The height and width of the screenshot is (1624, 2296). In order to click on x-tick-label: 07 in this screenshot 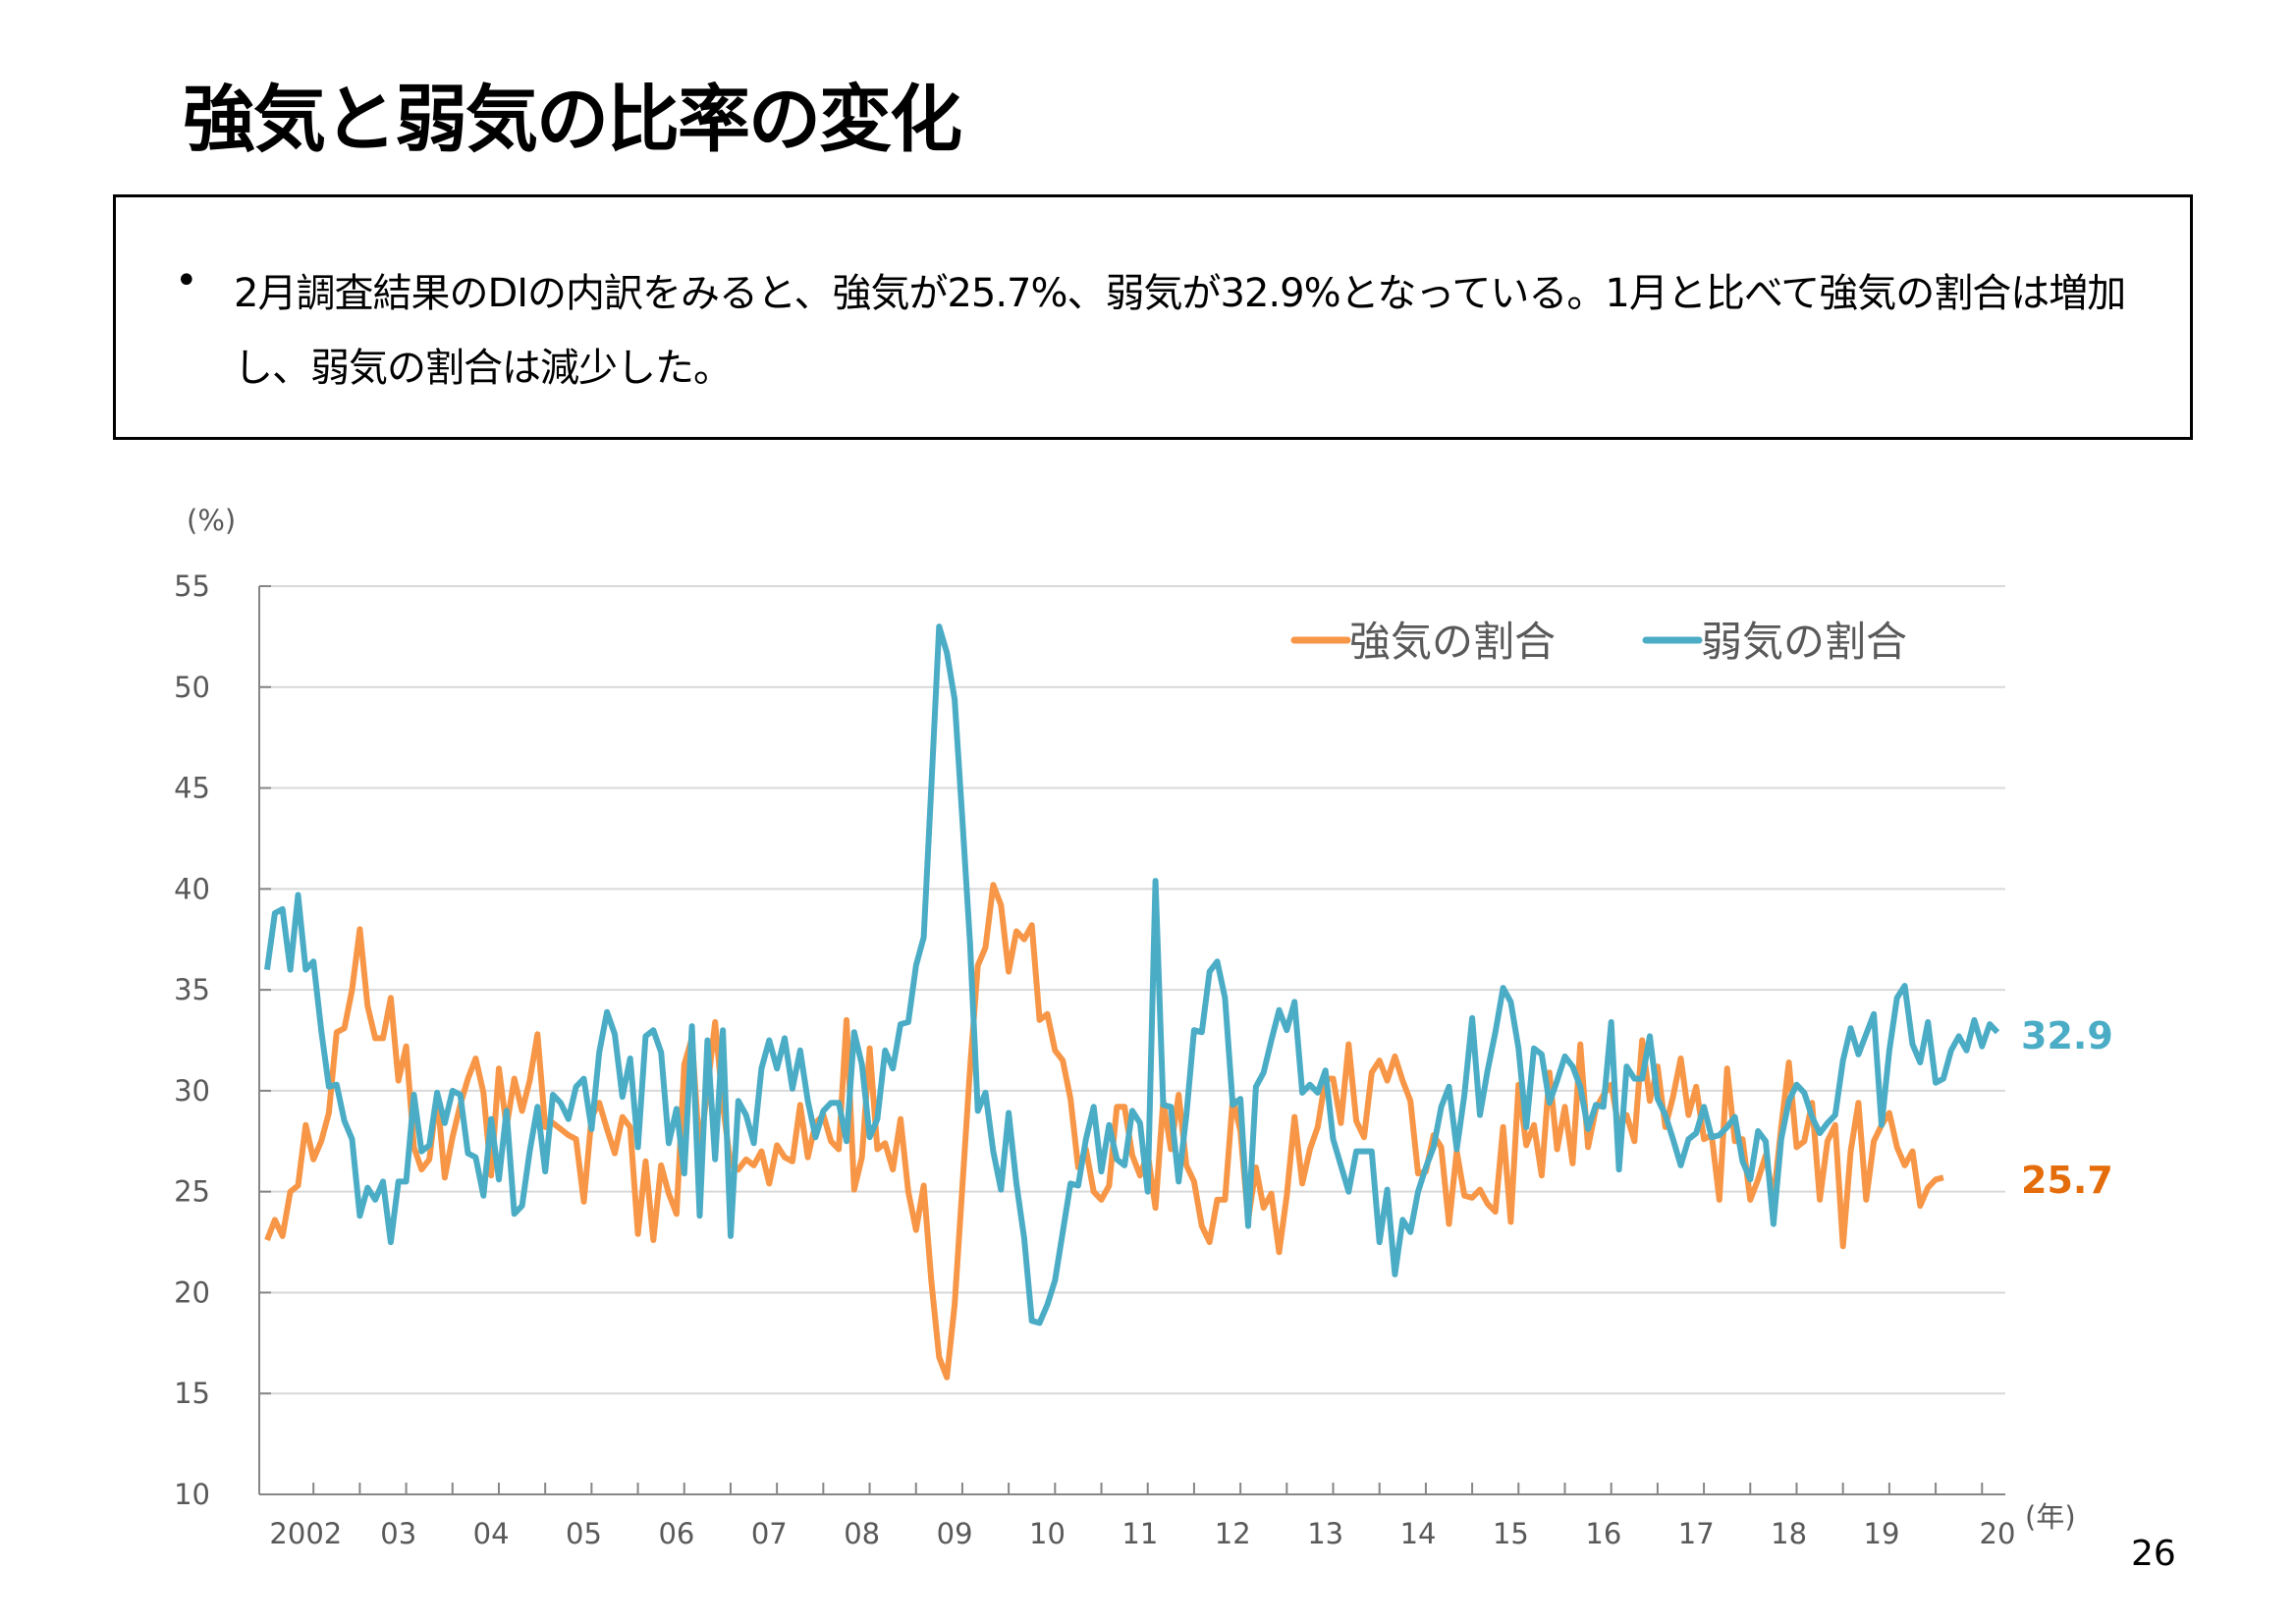, I will do `click(769, 1533)`.